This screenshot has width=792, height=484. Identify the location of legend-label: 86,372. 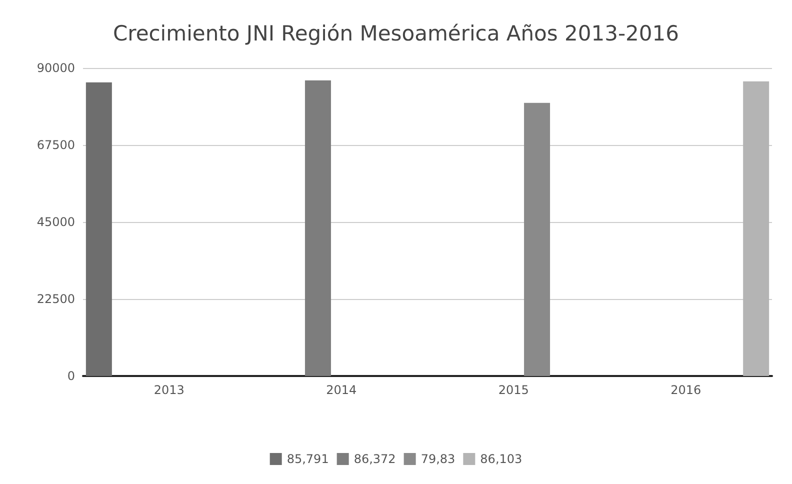
(375, 459).